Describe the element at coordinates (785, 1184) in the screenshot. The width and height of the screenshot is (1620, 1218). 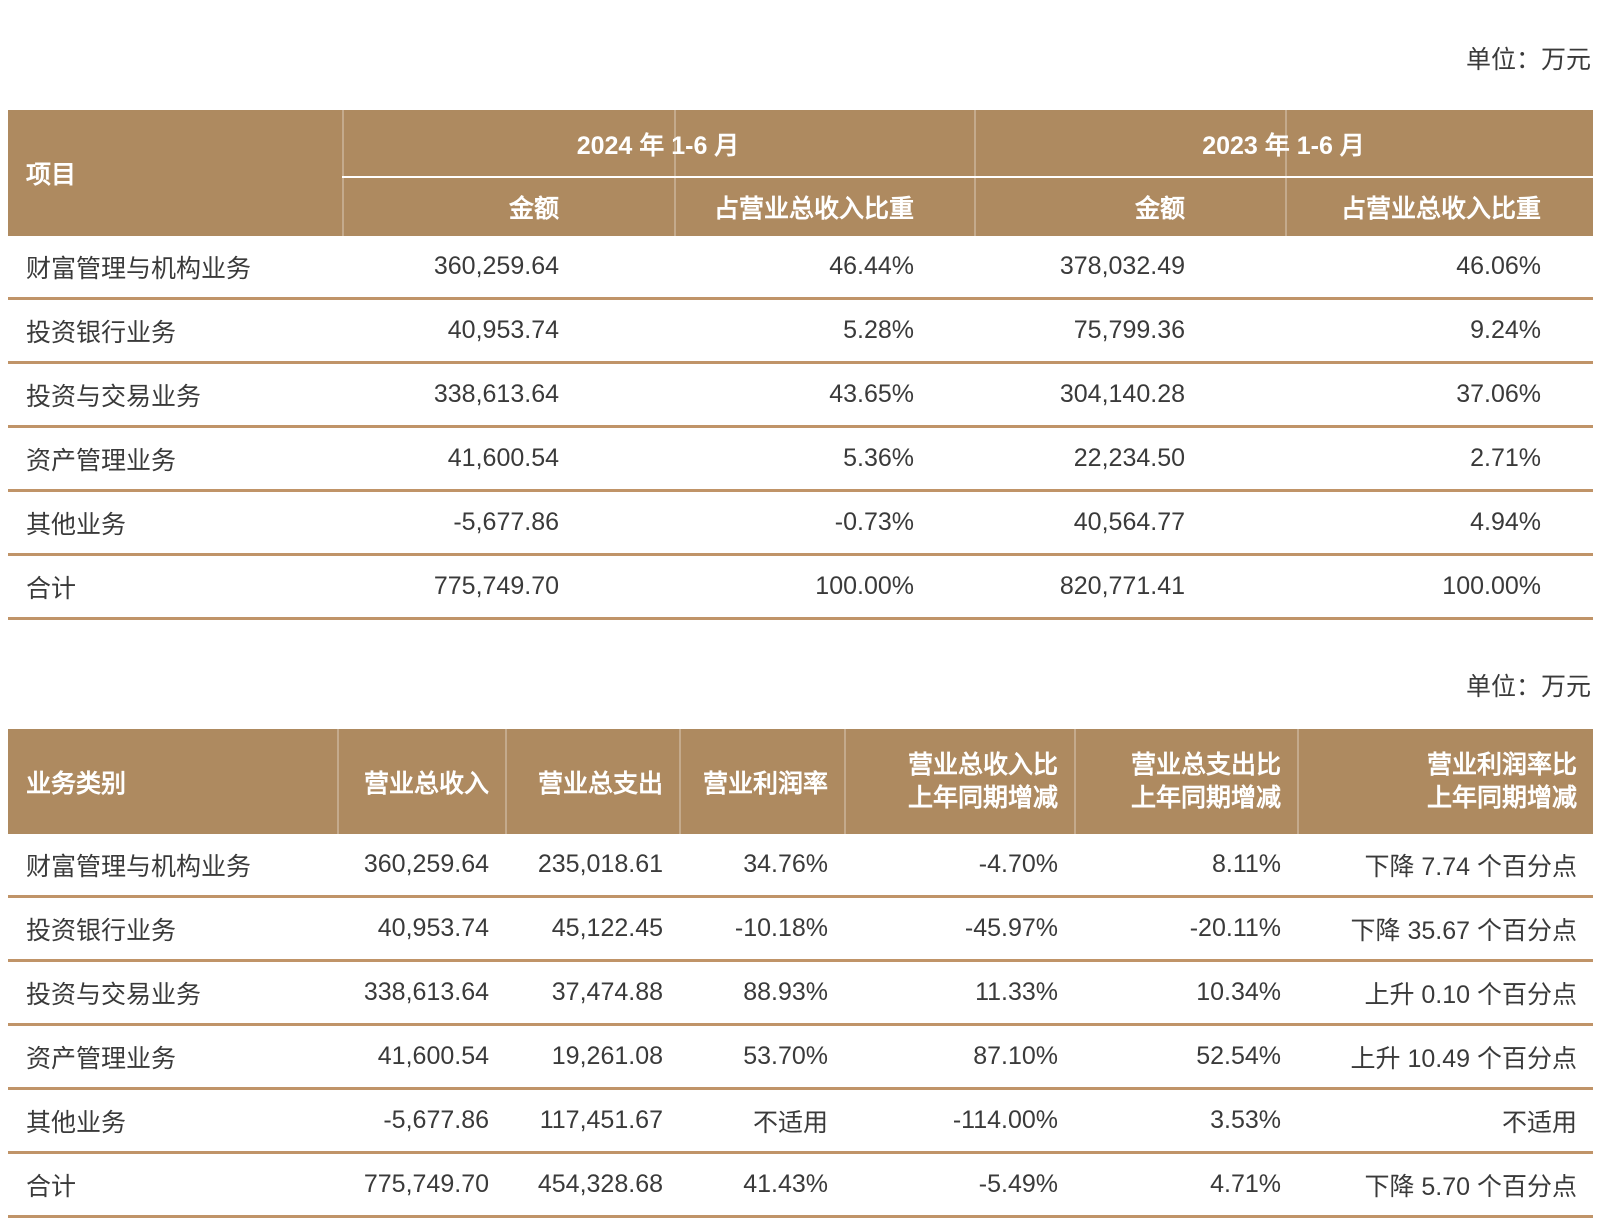
I see `cell-margin: 41.43%` at that location.